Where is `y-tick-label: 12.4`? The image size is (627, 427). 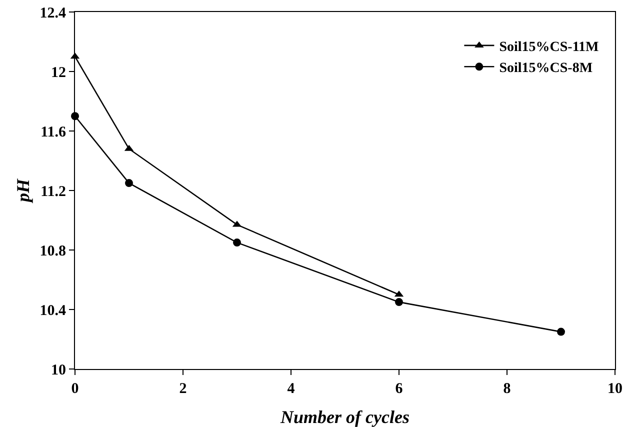 y-tick-label: 12.4 is located at coordinates (53, 13).